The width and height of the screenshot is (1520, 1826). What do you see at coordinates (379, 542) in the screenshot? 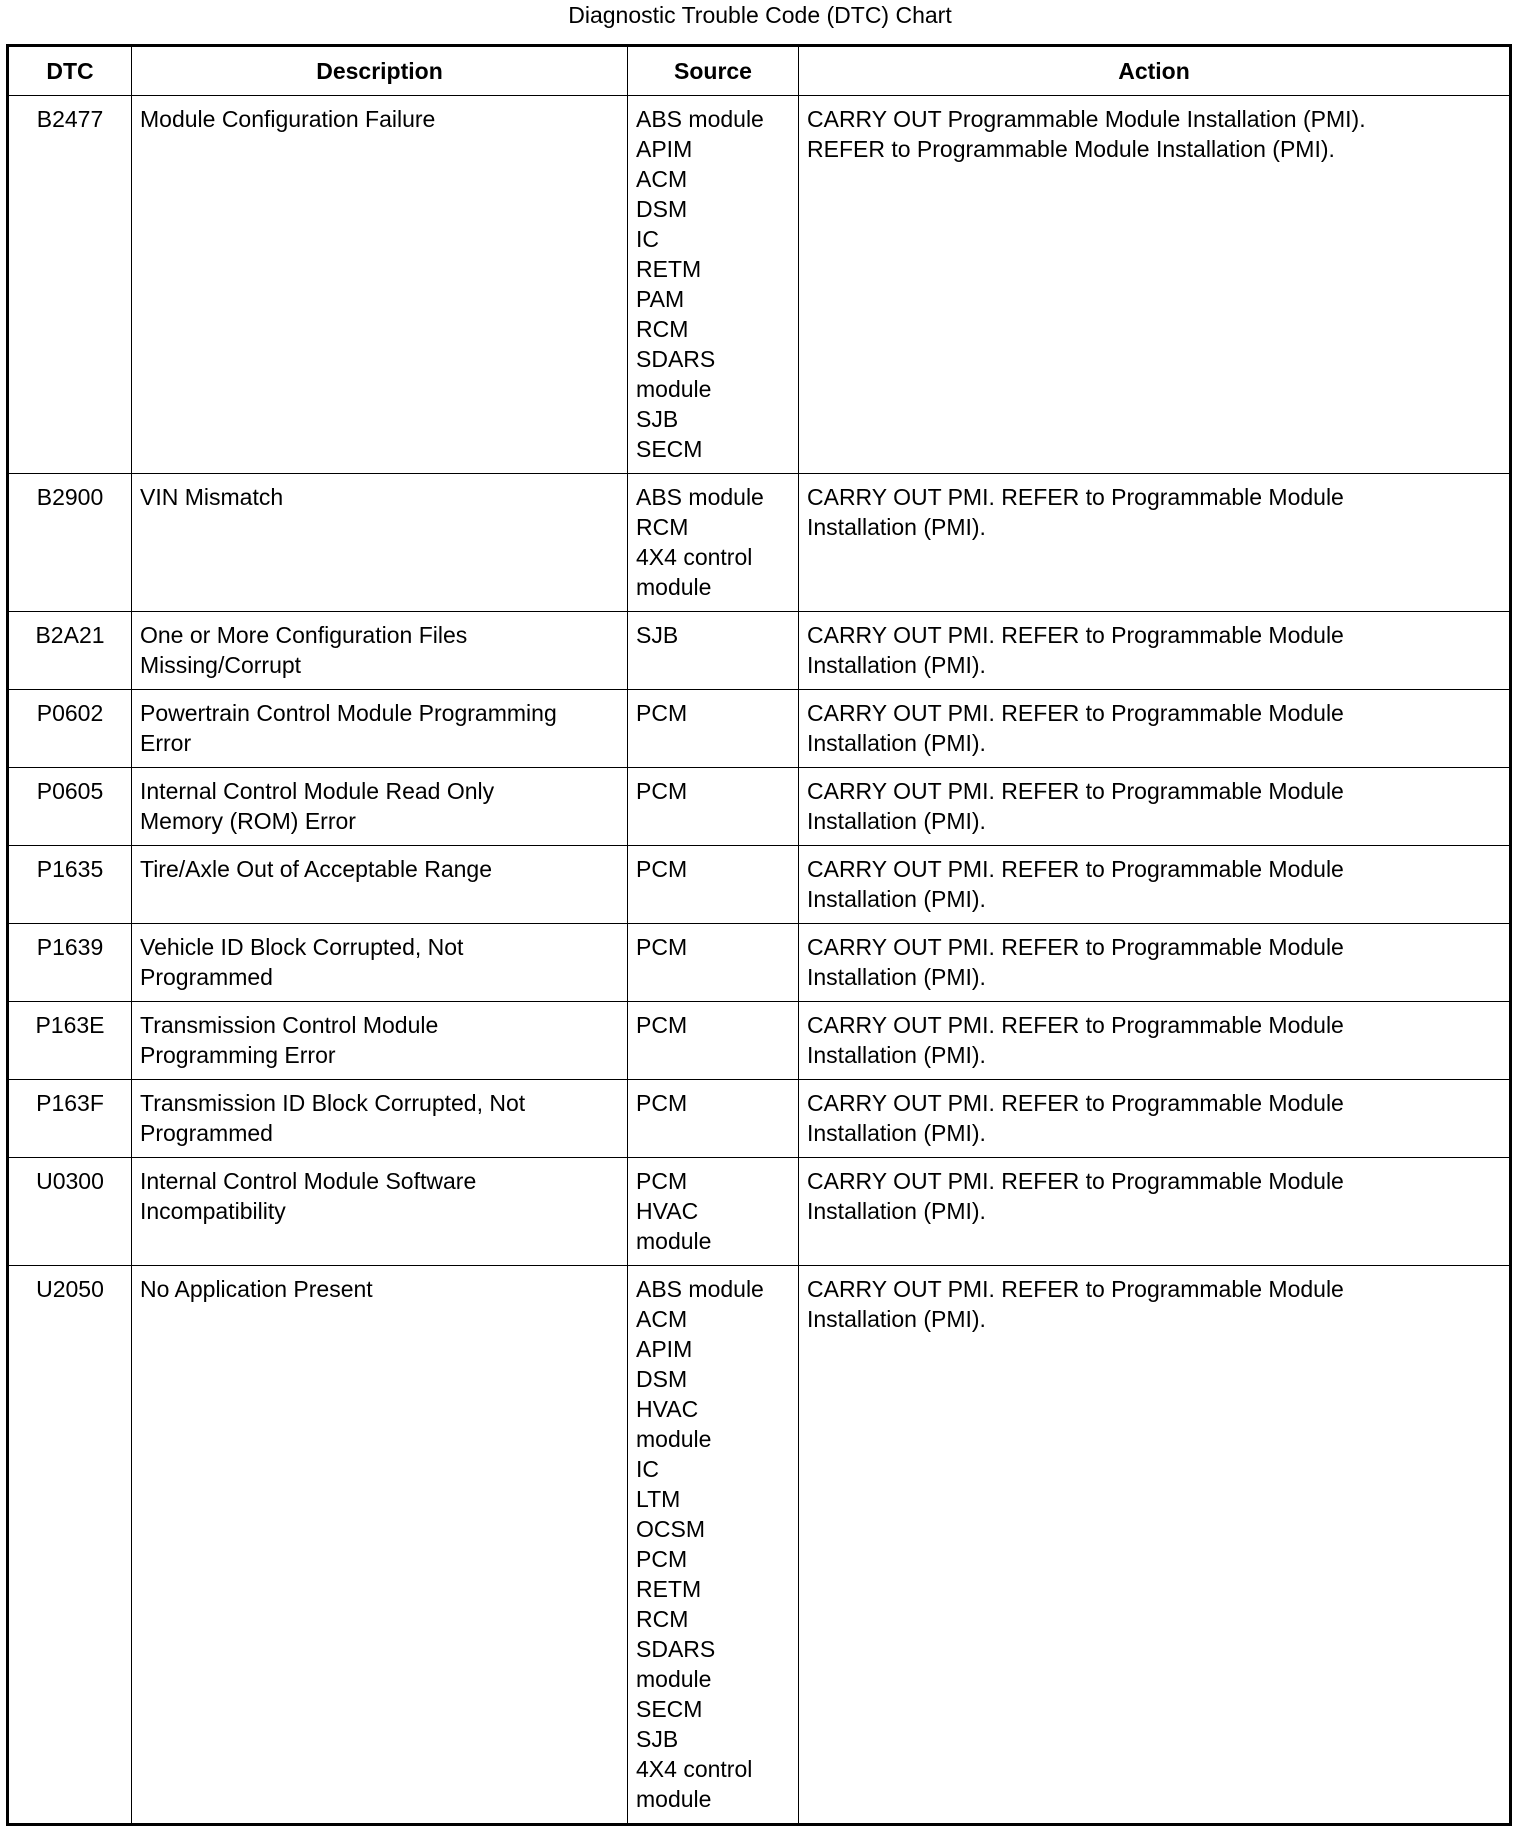
I see `description-cell: VIN Mismatch` at bounding box center [379, 542].